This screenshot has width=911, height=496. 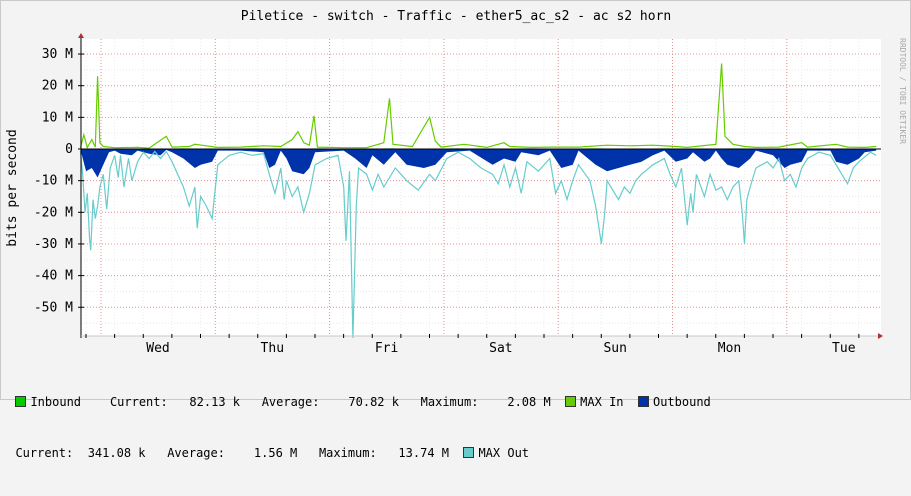 What do you see at coordinates (272, 348) in the screenshot?
I see `x-tick-label: Thu` at bounding box center [272, 348].